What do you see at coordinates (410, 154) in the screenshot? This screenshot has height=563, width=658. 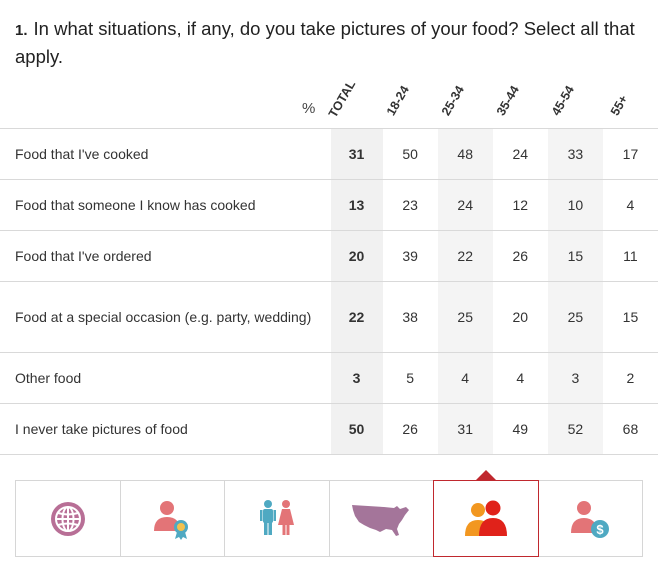 I see `cell-value: 50` at bounding box center [410, 154].